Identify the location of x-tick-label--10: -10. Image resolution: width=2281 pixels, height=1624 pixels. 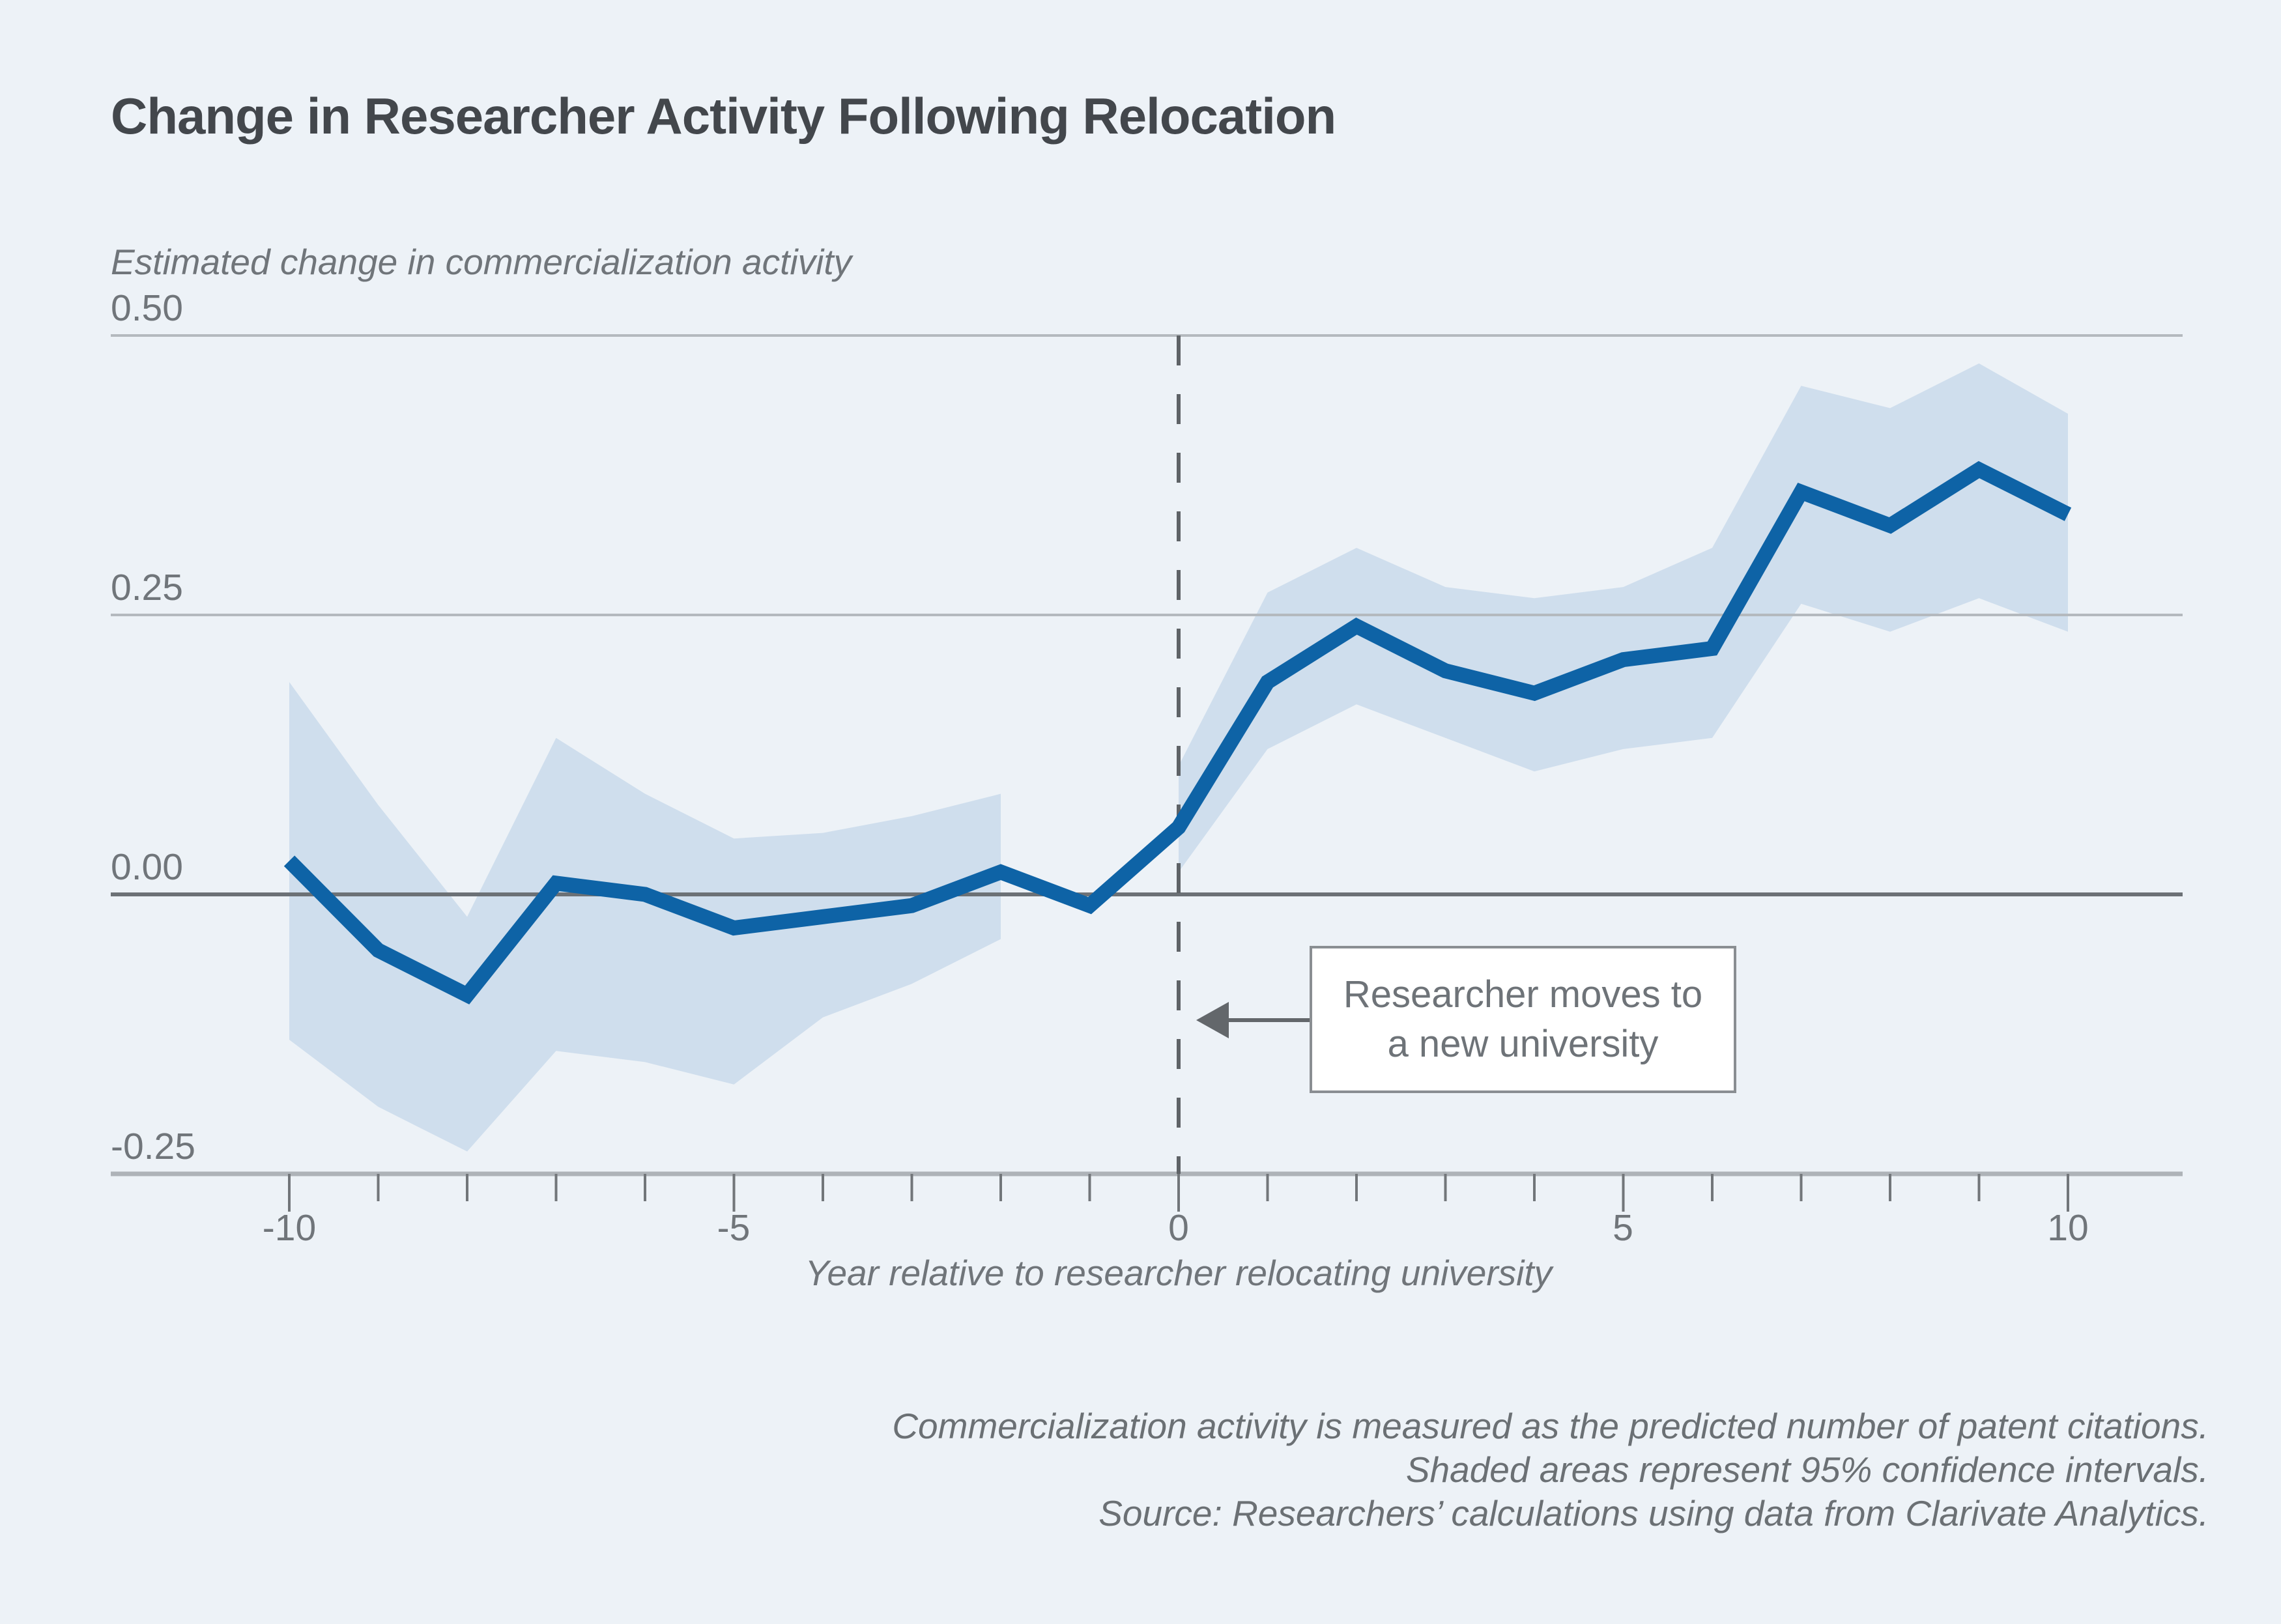
(289, 1228).